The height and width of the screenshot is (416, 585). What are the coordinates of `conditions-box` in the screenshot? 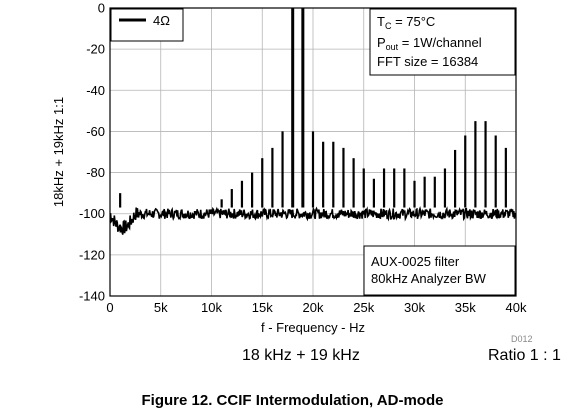 It's located at (442, 42).